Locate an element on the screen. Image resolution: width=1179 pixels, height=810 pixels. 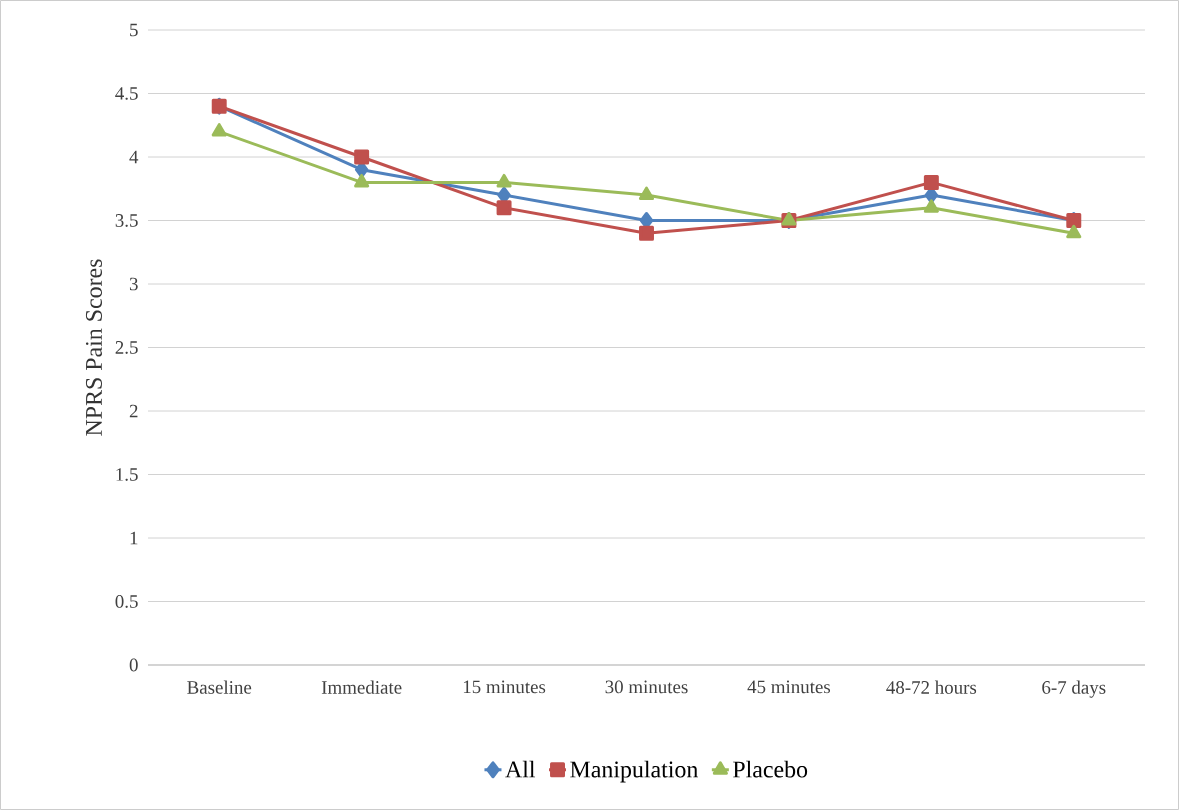
x-tick-label: Baseline is located at coordinates (219, 687).